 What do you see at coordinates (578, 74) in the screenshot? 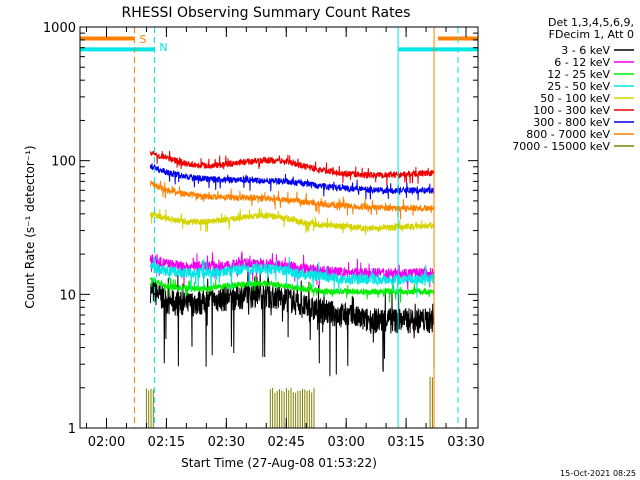
I see `legend-label-2: 12 - 25 keV` at bounding box center [578, 74].